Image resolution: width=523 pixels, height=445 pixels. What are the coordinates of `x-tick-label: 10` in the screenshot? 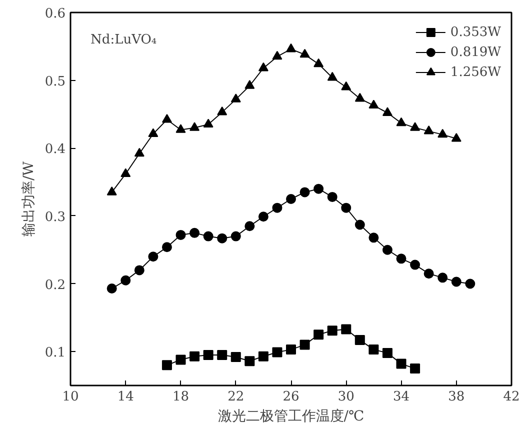 It's located at (70, 397).